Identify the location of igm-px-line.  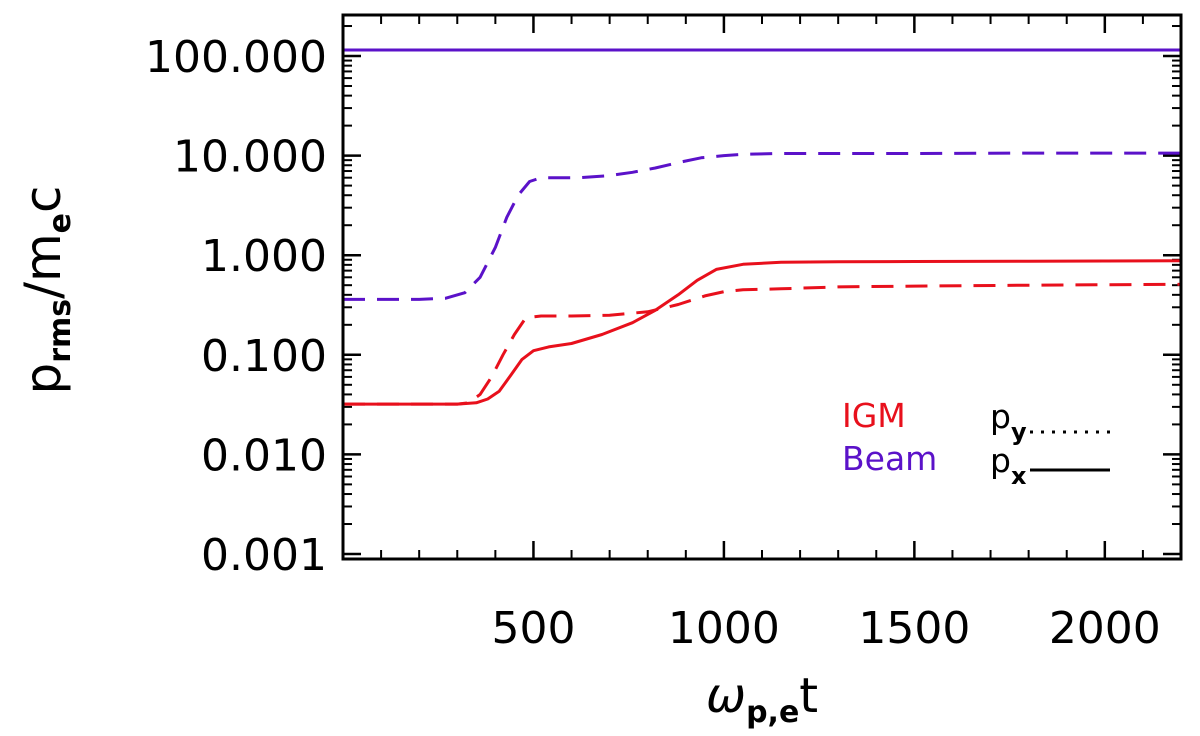
(762, 332).